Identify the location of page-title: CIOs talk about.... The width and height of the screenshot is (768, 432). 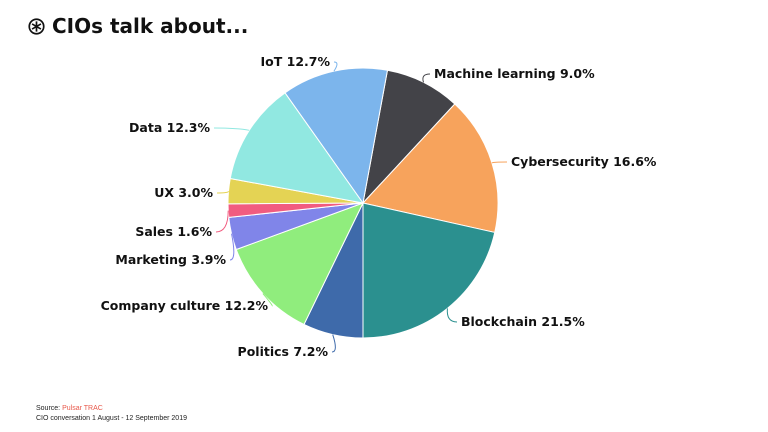
(138, 26).